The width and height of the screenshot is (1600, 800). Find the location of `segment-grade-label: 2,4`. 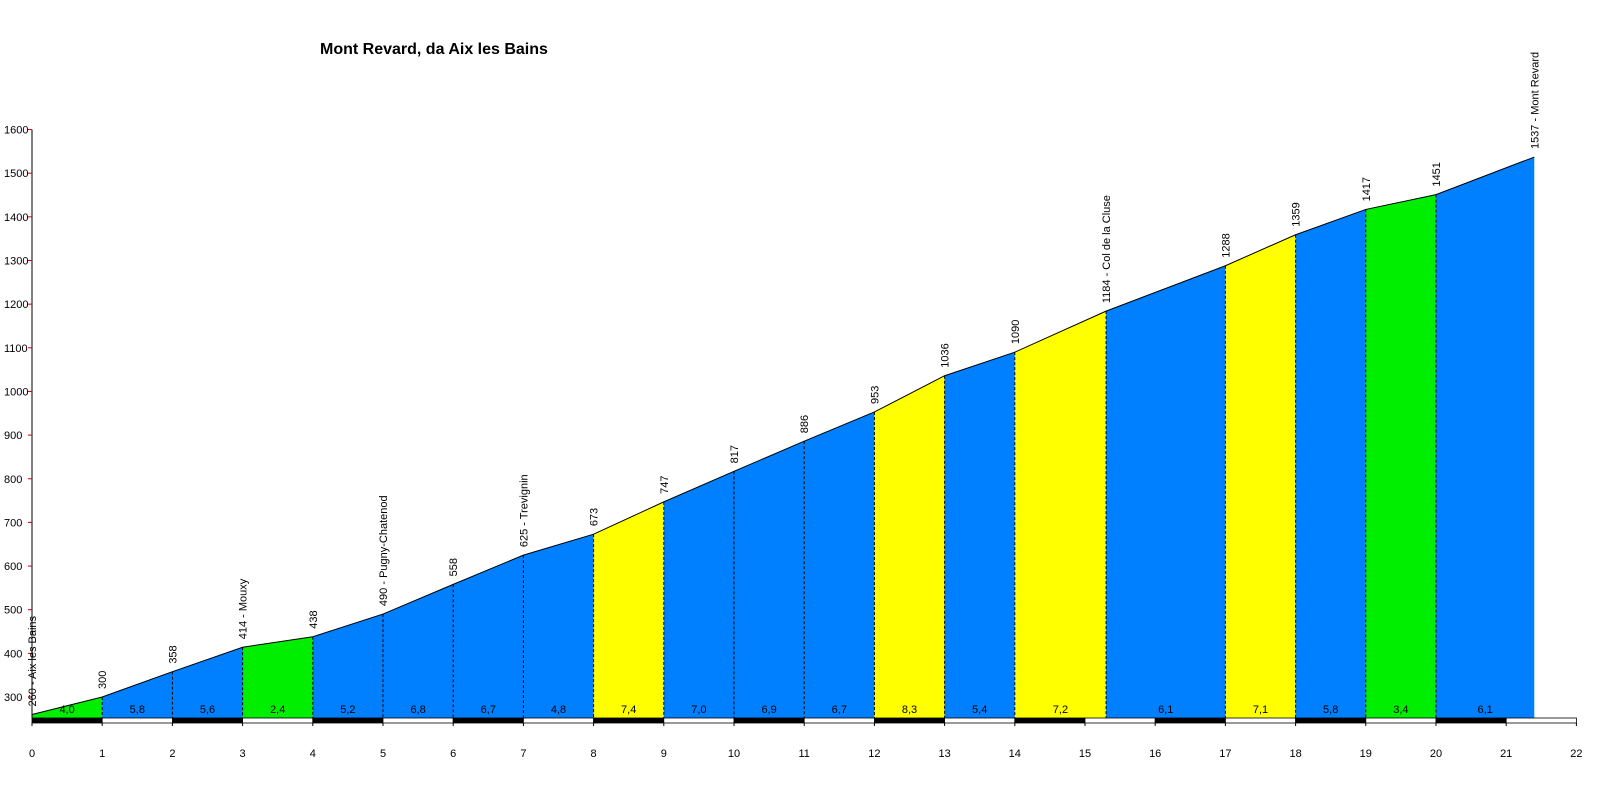

segment-grade-label: 2,4 is located at coordinates (277, 710).